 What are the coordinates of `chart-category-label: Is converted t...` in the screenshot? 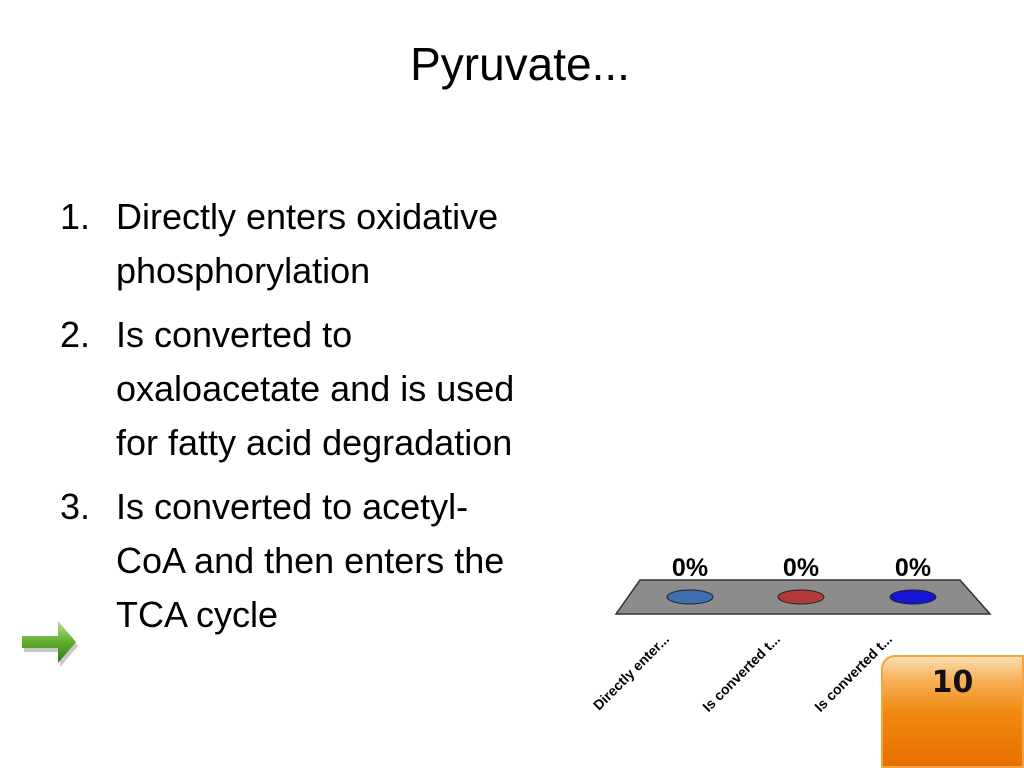 It's located at (741, 673).